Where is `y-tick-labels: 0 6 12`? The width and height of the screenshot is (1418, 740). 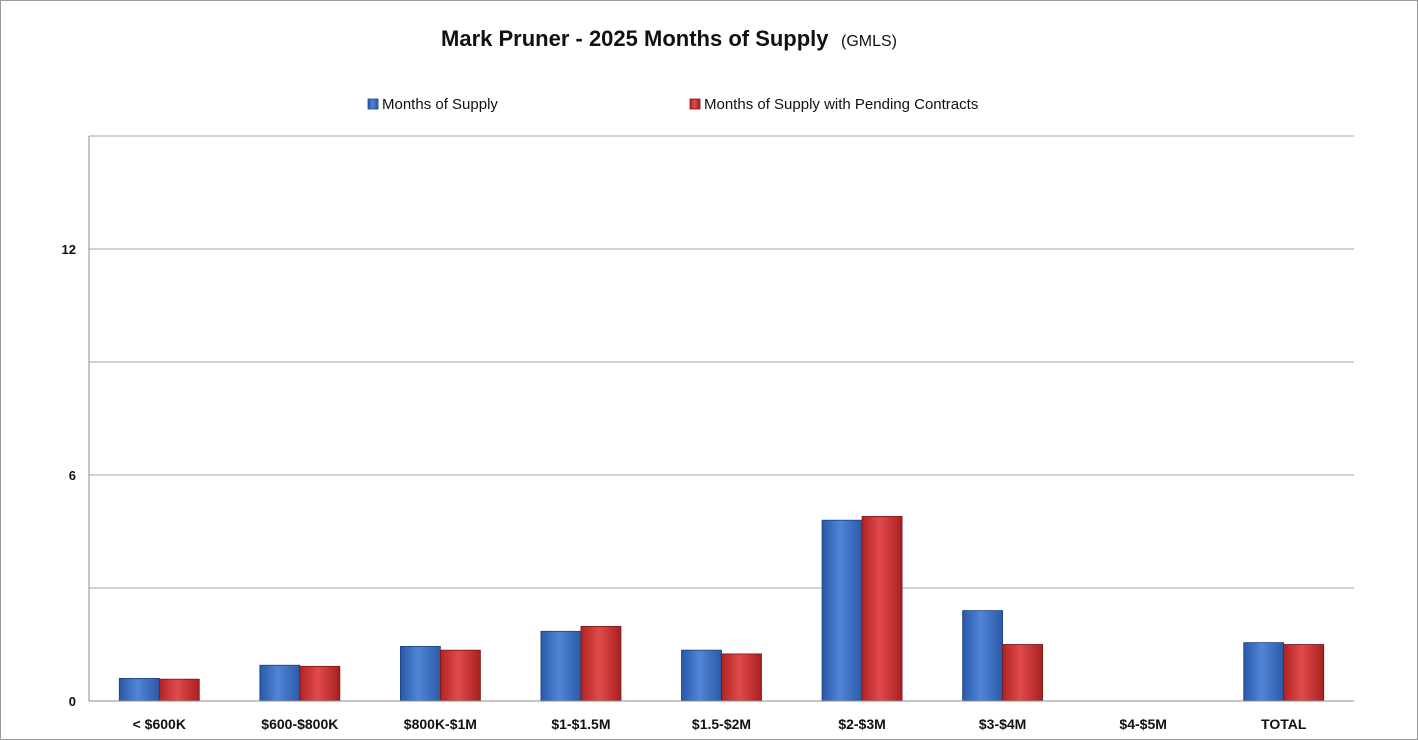
y-tick-labels: 0 6 12 is located at coordinates (69, 475).